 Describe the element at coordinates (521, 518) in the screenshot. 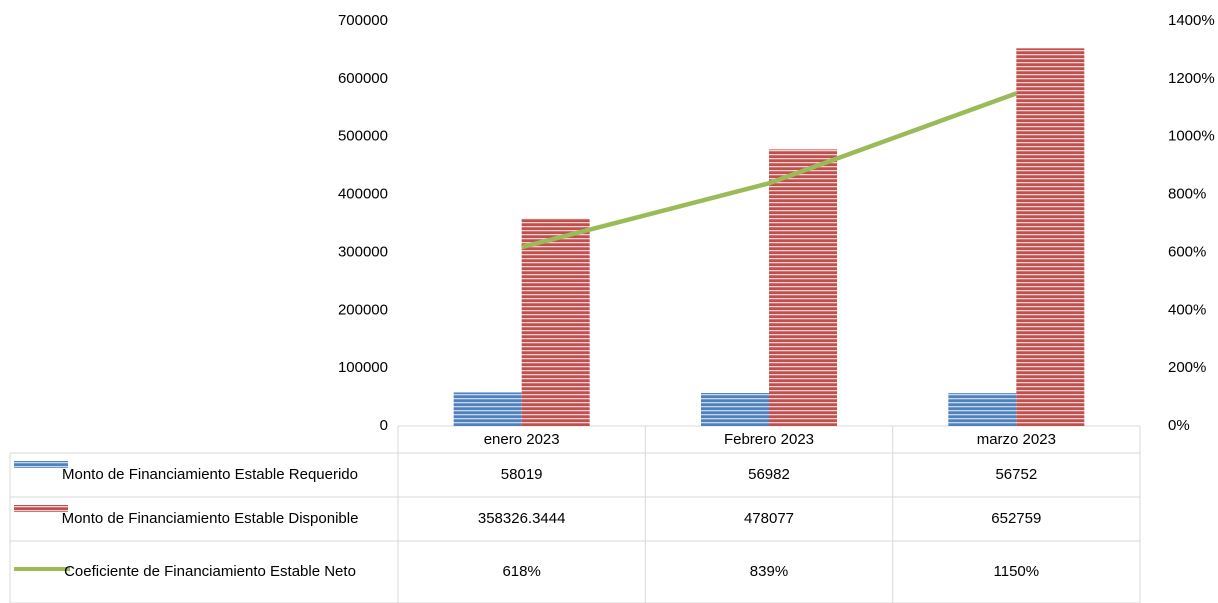

I see `table-value: 358326.3444` at that location.